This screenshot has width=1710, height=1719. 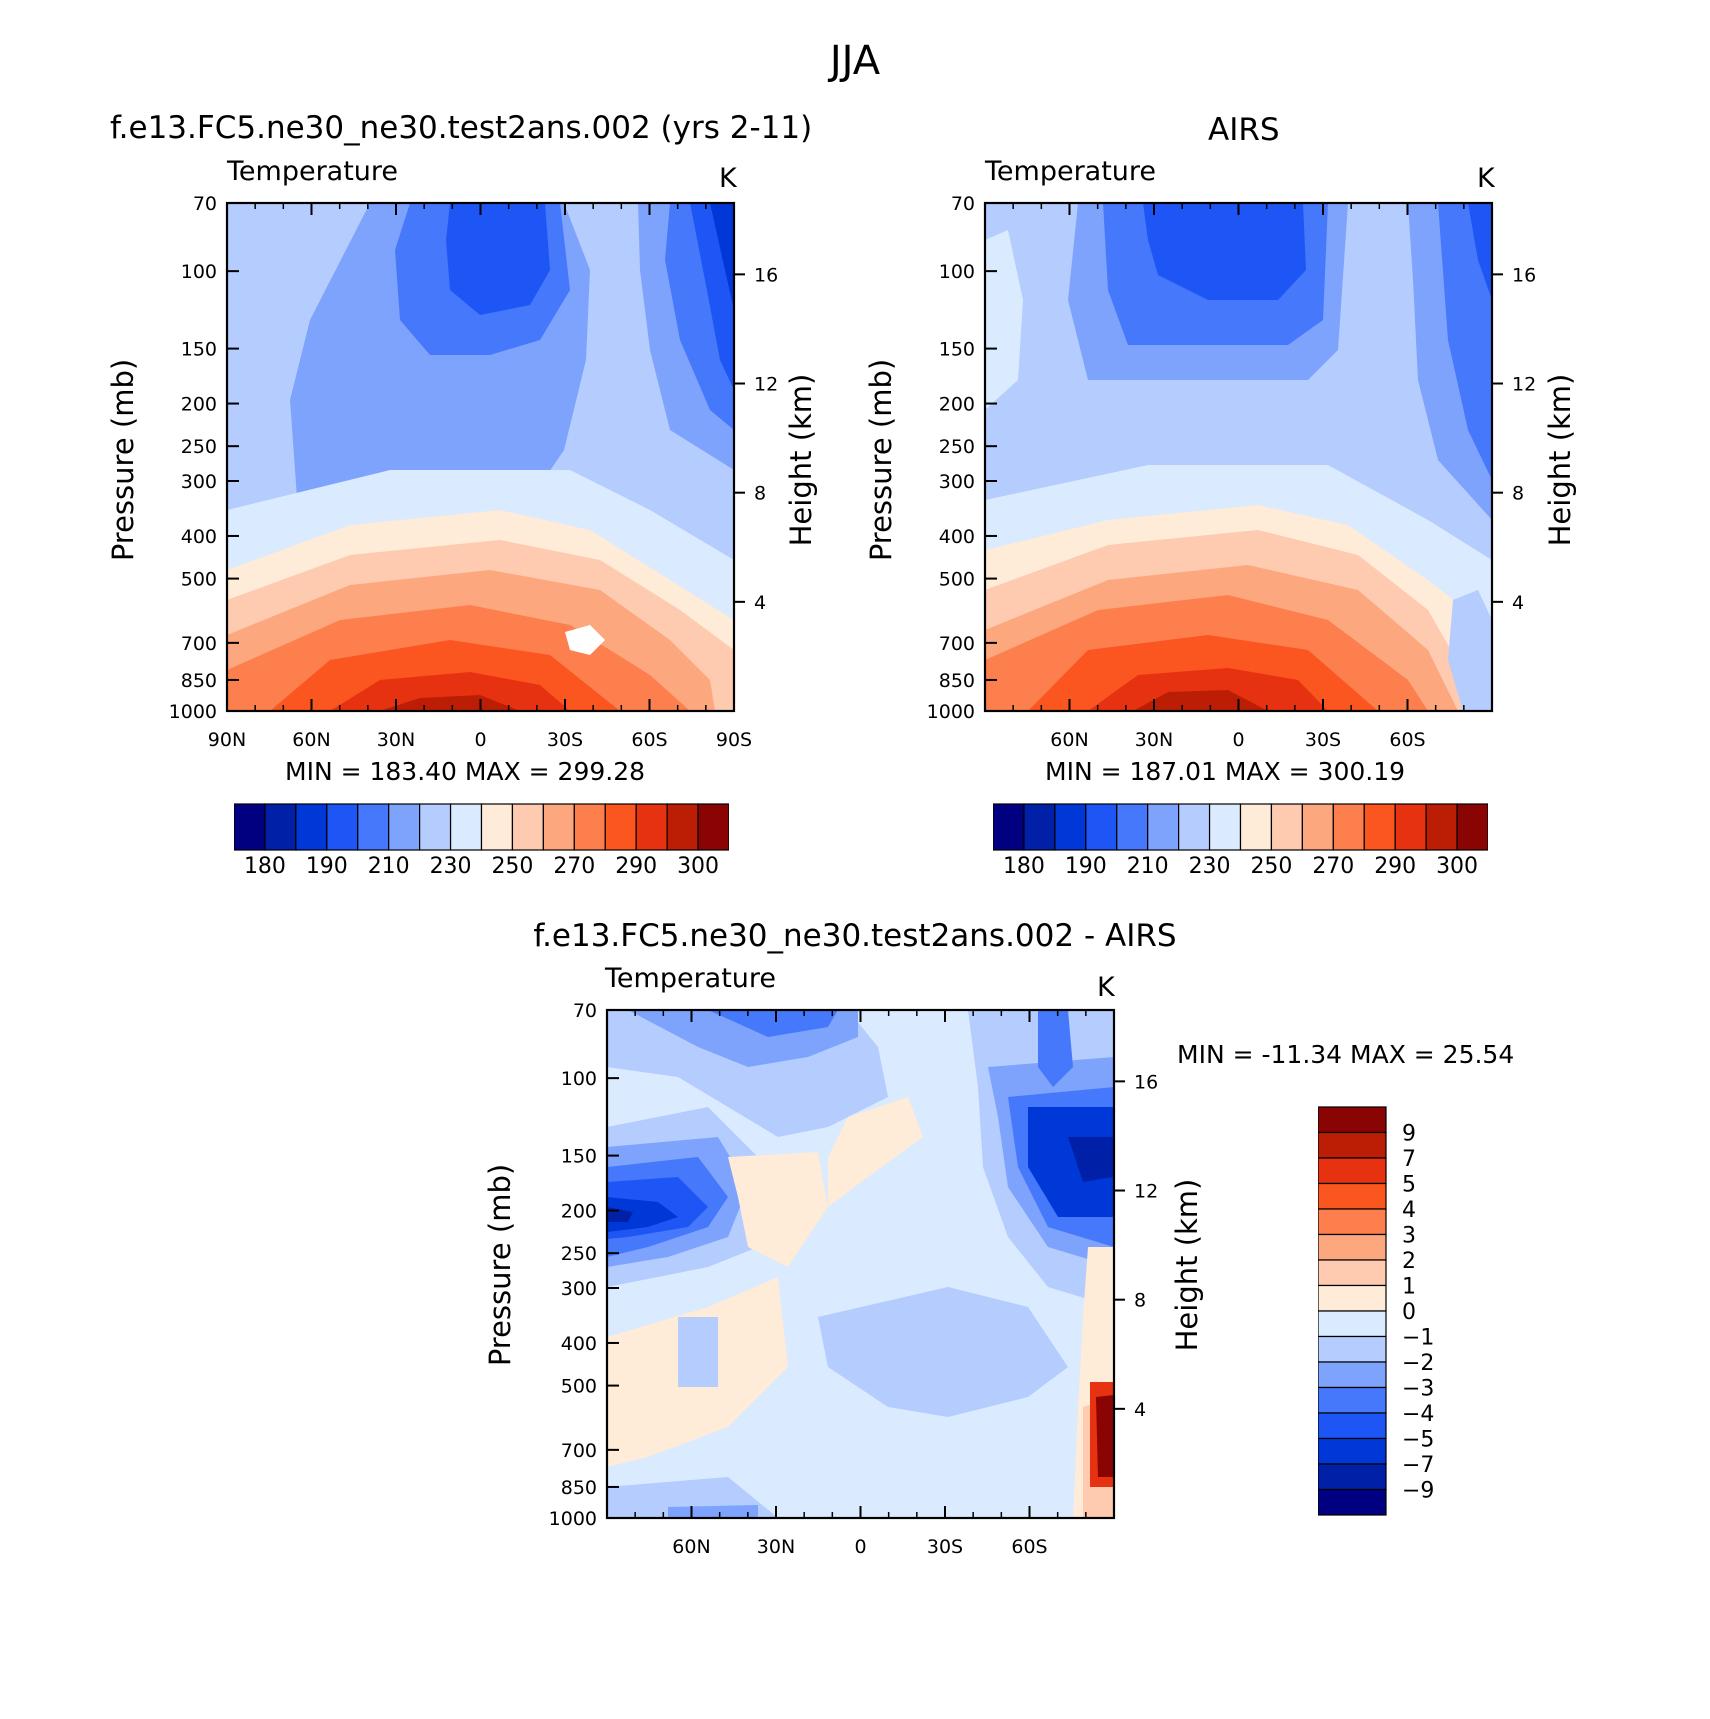 What do you see at coordinates (860, 1547) in the screenshot?
I see `x-tick-label: 0` at bounding box center [860, 1547].